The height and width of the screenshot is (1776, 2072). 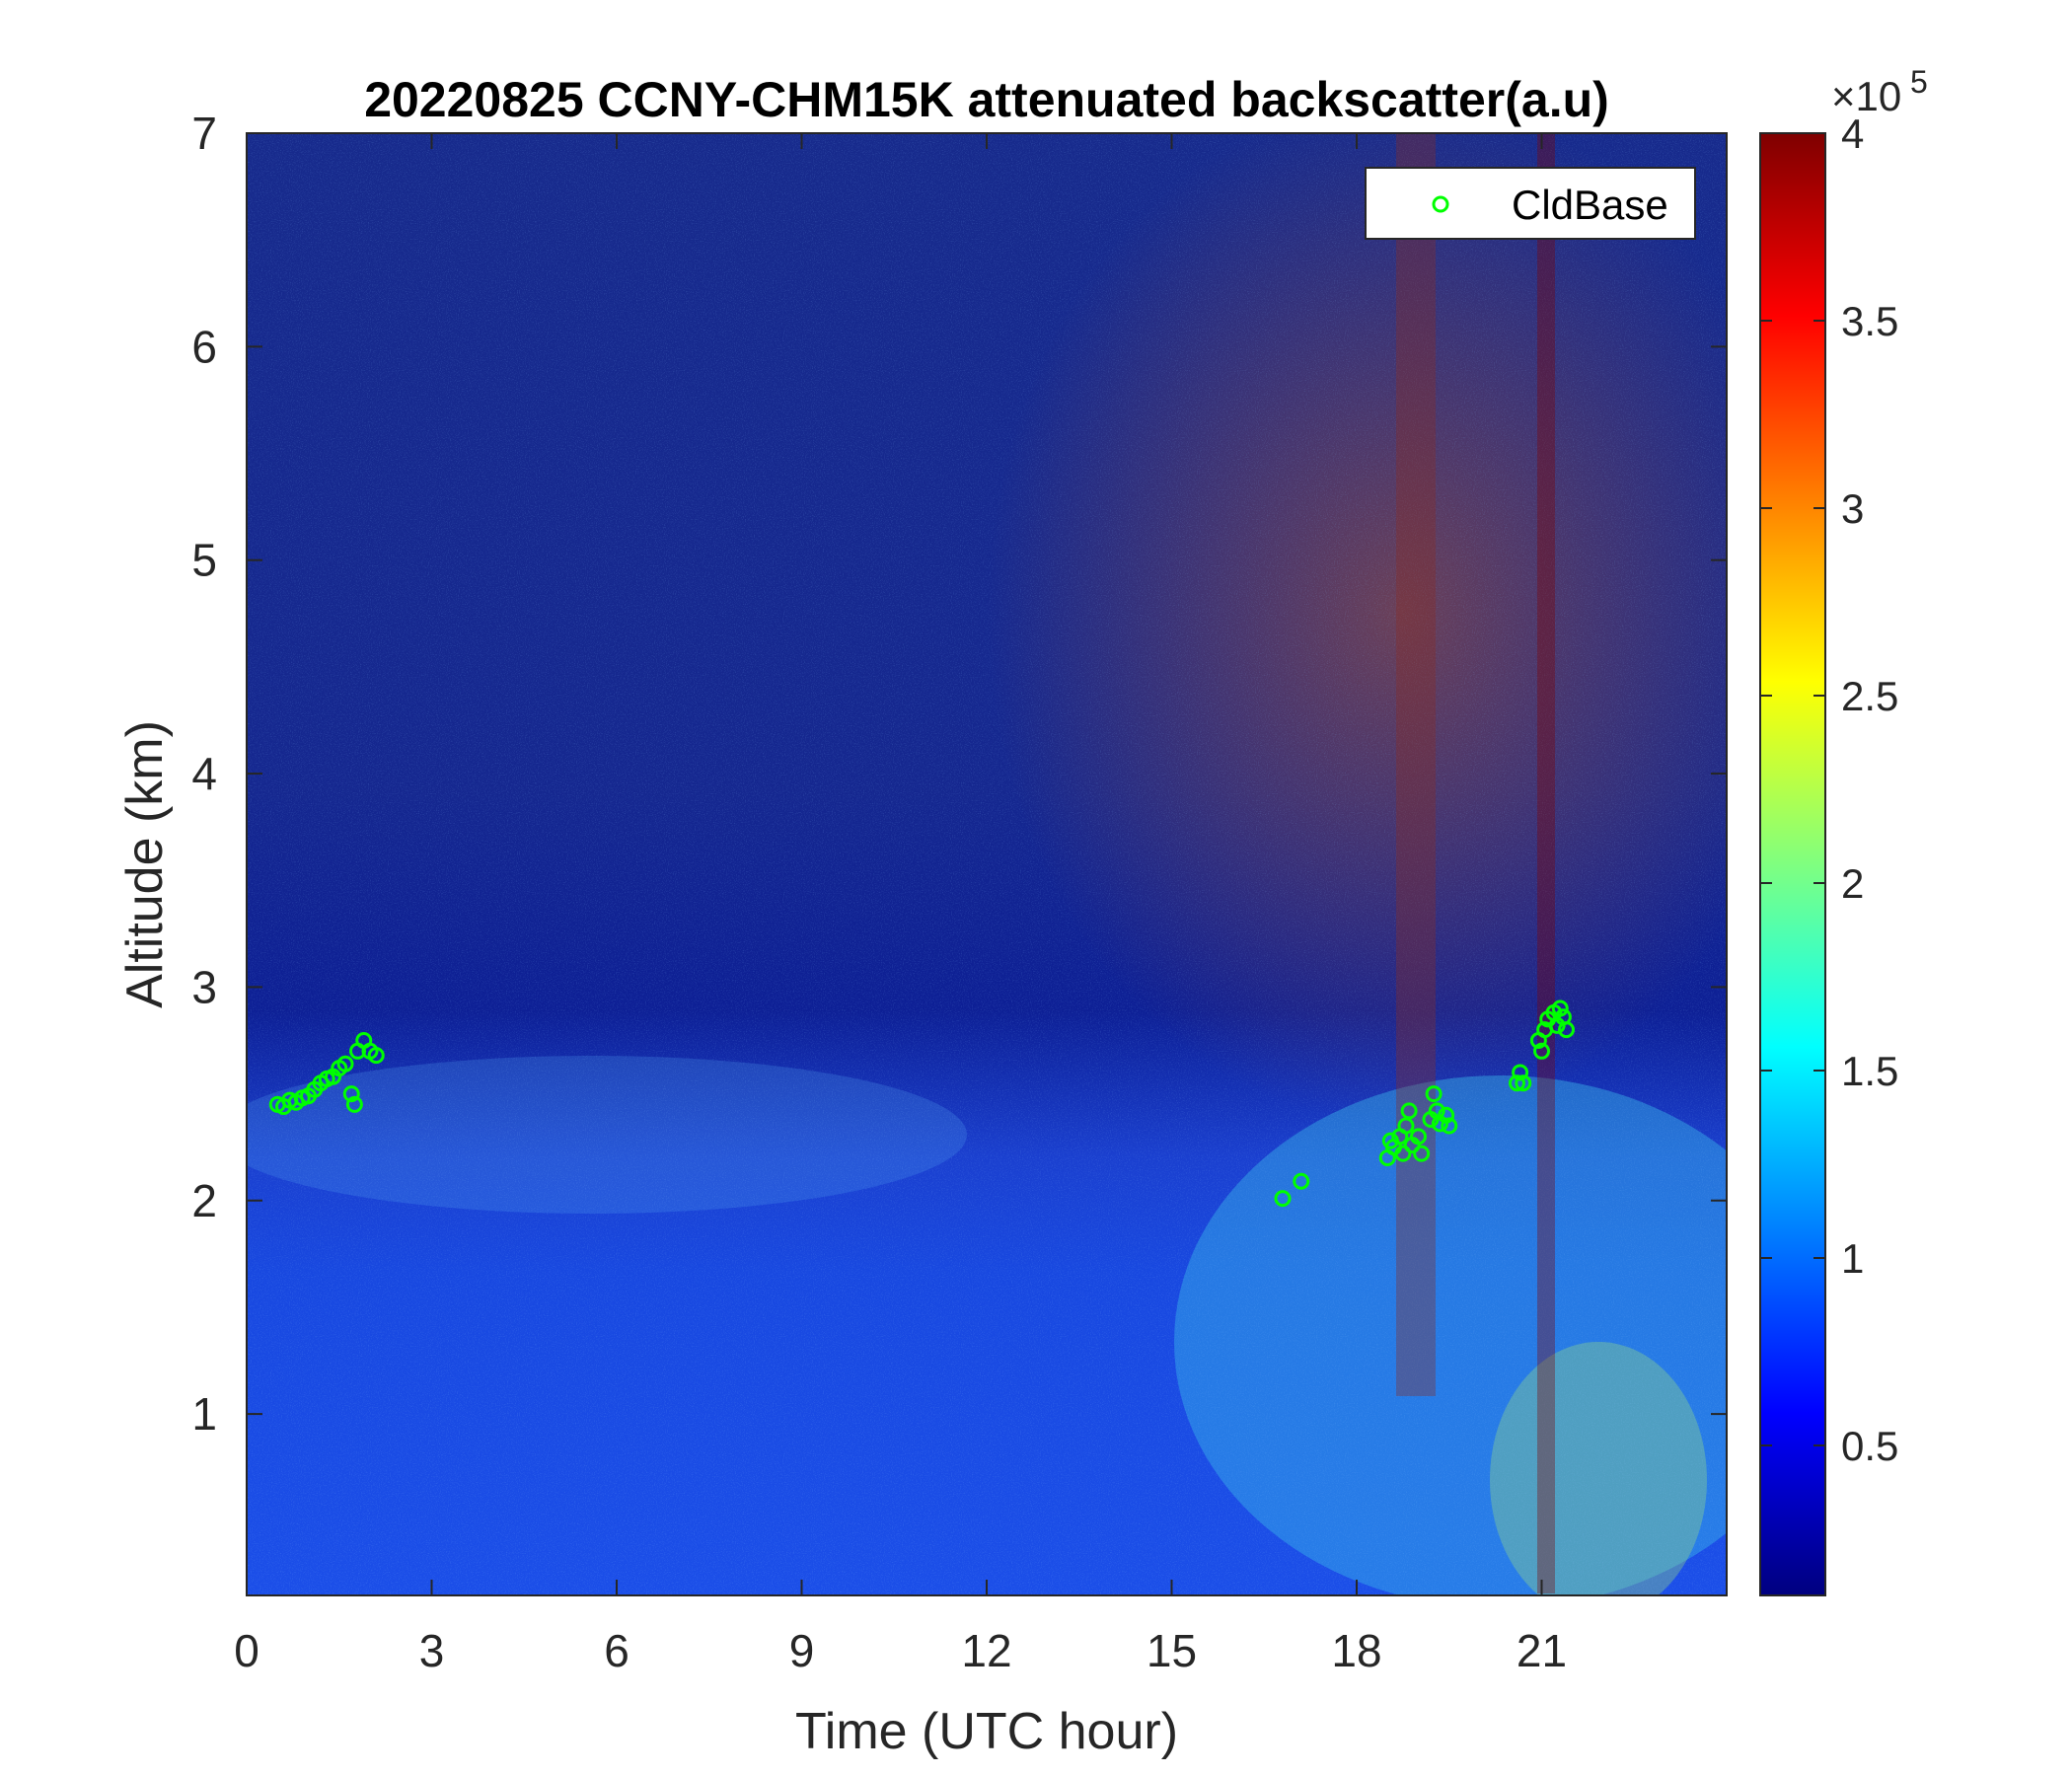 I want to click on colorbar-tick-label: 3.5, so click(x=1870, y=321).